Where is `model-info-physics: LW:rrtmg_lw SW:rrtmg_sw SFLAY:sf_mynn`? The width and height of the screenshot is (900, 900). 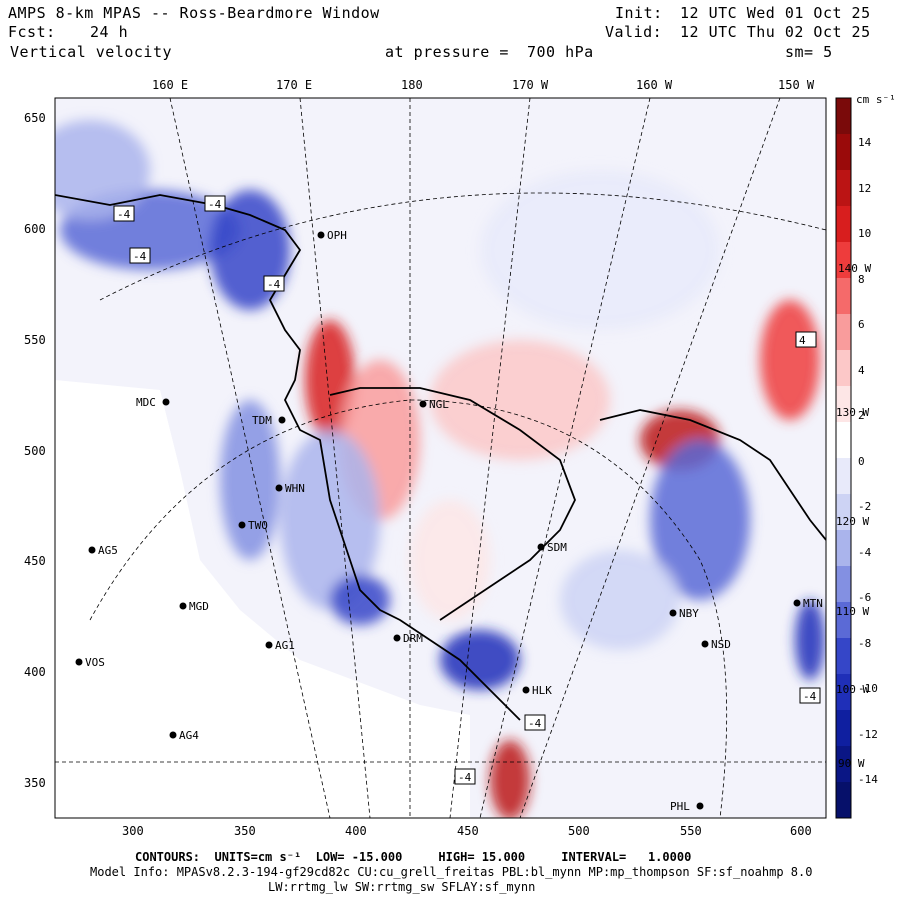 model-info-physics: LW:rrtmg_lw SW:rrtmg_sw SFLAY:sf_mynn is located at coordinates (402, 887).